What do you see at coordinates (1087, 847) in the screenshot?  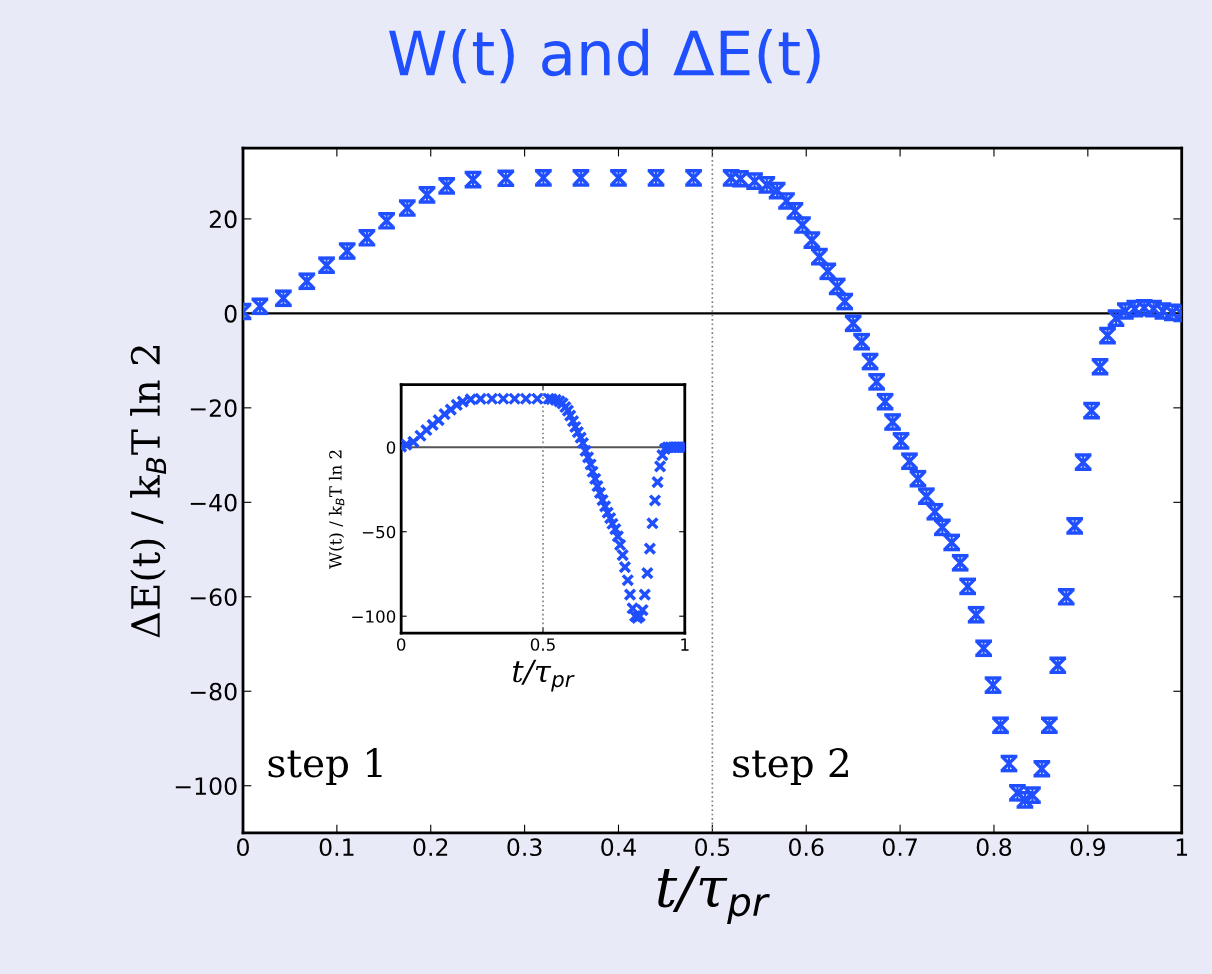 I see `x-tick-label: 0.9` at bounding box center [1087, 847].